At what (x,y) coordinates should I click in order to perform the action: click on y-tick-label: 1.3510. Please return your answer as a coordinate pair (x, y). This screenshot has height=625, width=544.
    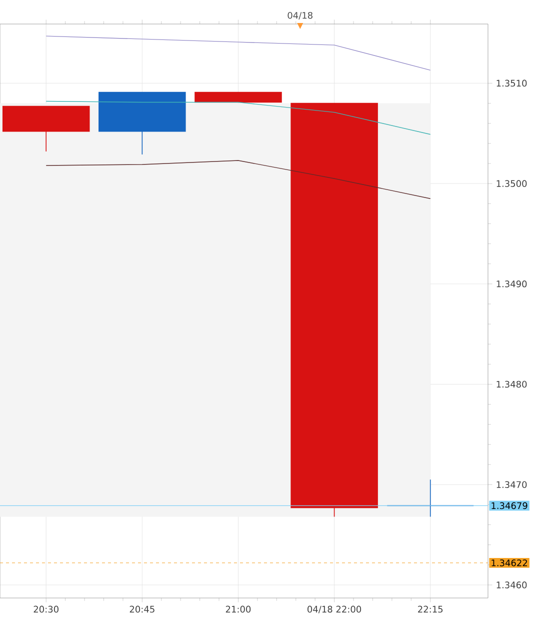
    Looking at the image, I should click on (511, 83).